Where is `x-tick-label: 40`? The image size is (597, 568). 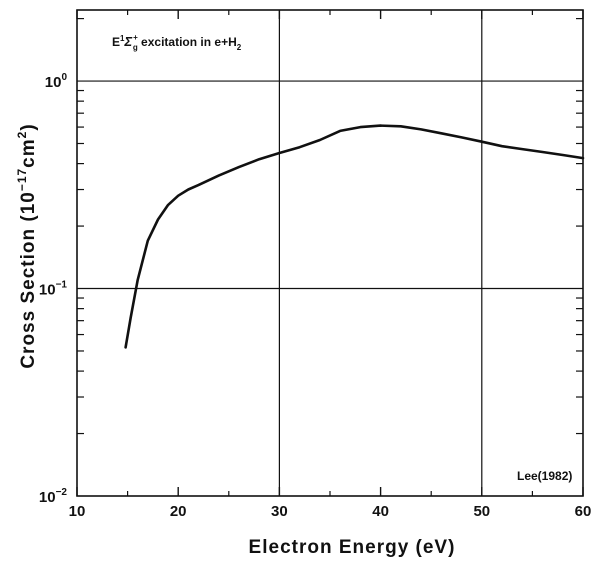
x-tick-label: 40 is located at coordinates (380, 511).